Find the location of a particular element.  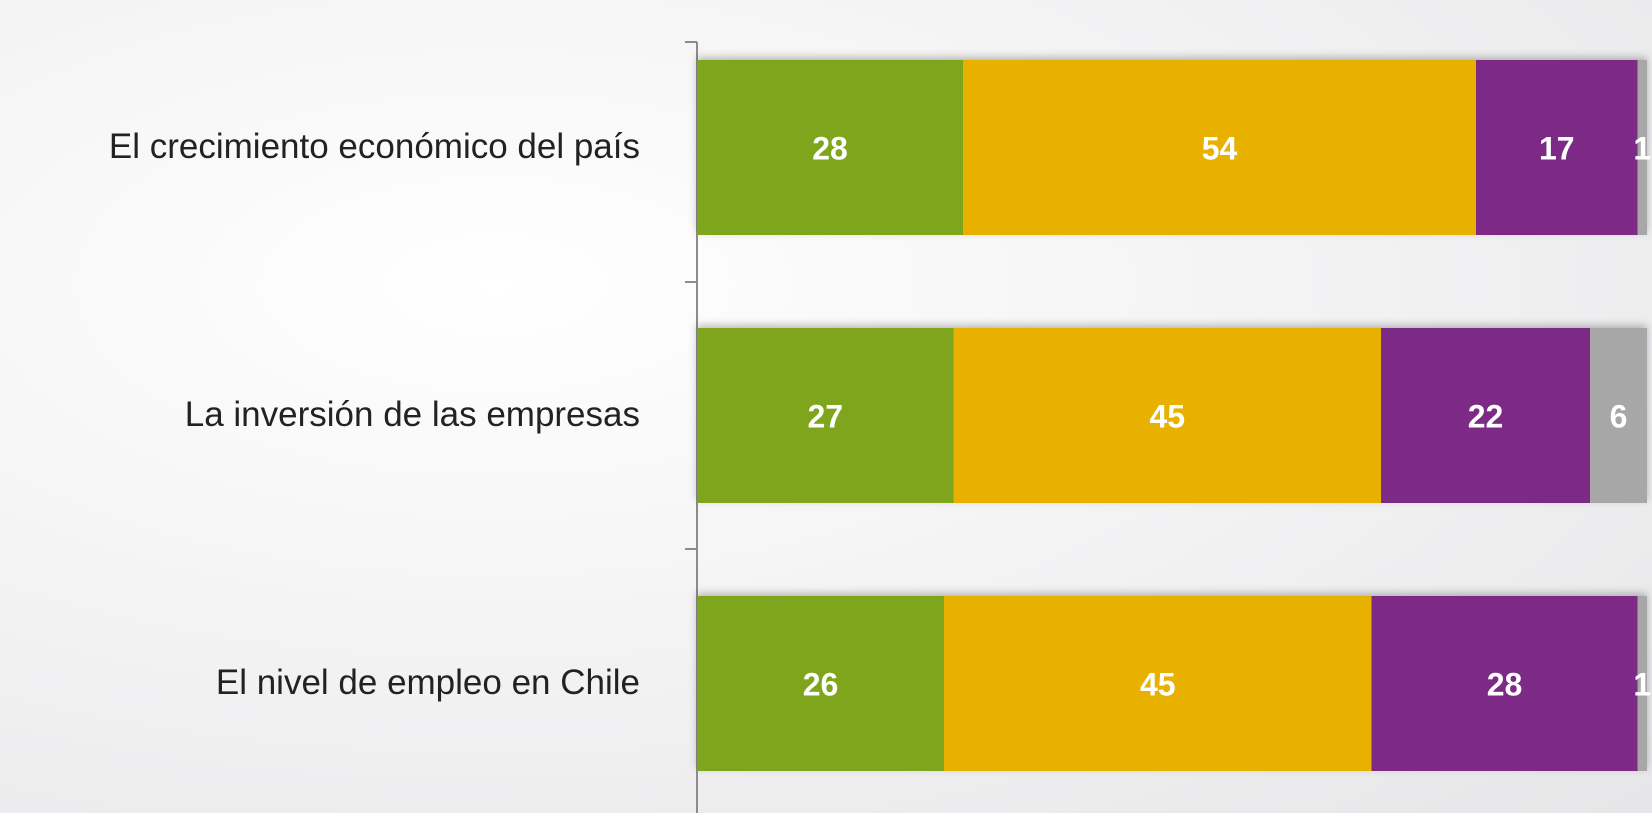

value-label: 6 is located at coordinates (1619, 417).